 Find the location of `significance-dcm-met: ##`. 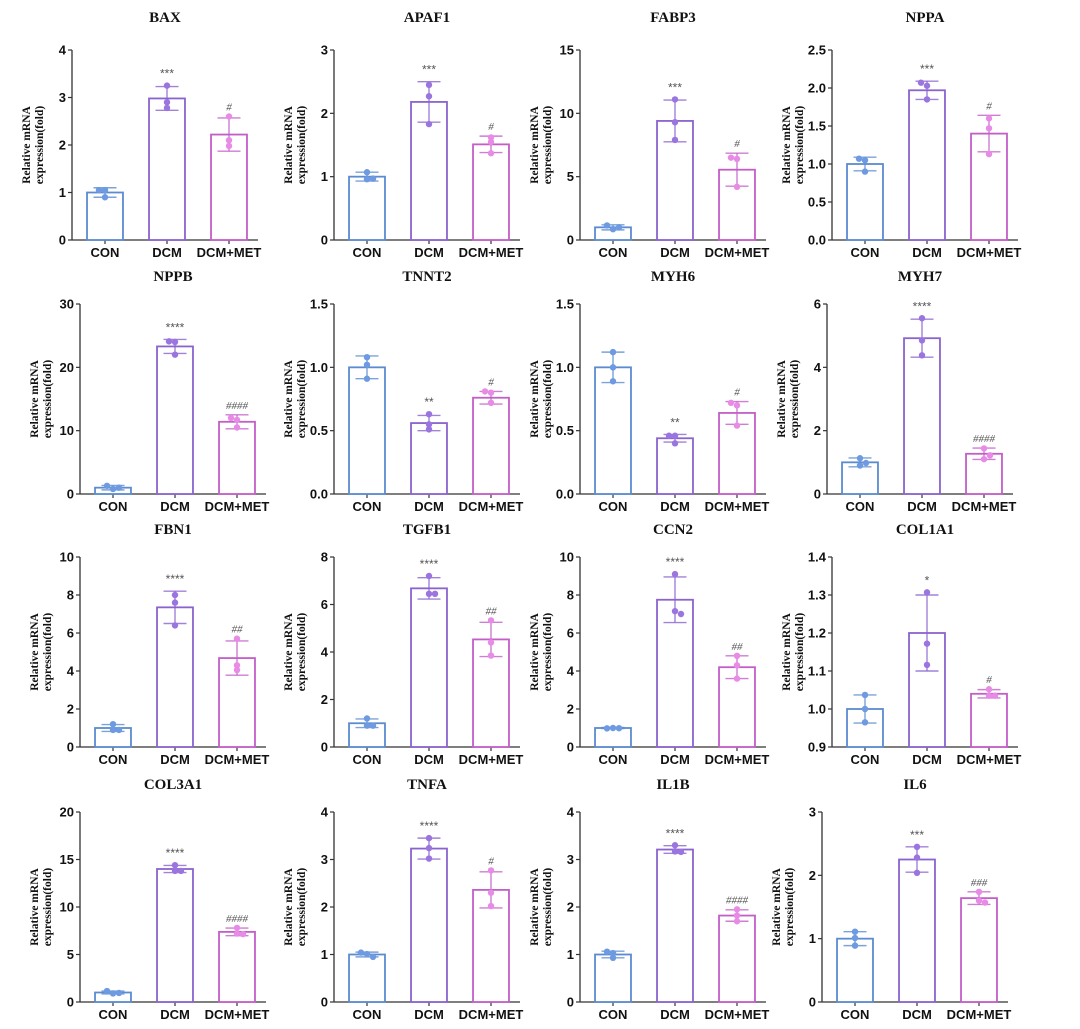

significance-dcm-met: ## is located at coordinates (238, 630).